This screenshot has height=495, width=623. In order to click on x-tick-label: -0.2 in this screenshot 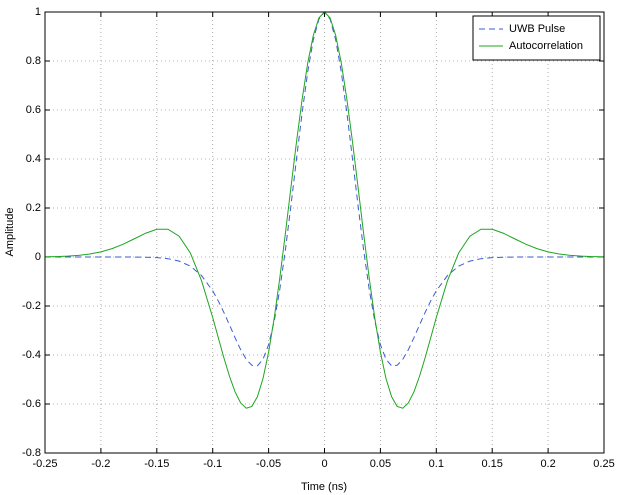, I will do `click(100, 464)`.